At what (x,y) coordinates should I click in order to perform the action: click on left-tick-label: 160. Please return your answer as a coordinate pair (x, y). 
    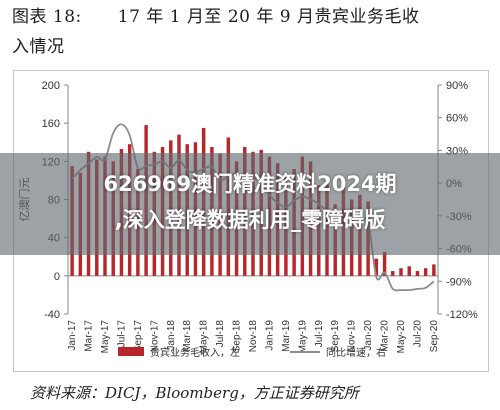
    Looking at the image, I should click on (51, 124).